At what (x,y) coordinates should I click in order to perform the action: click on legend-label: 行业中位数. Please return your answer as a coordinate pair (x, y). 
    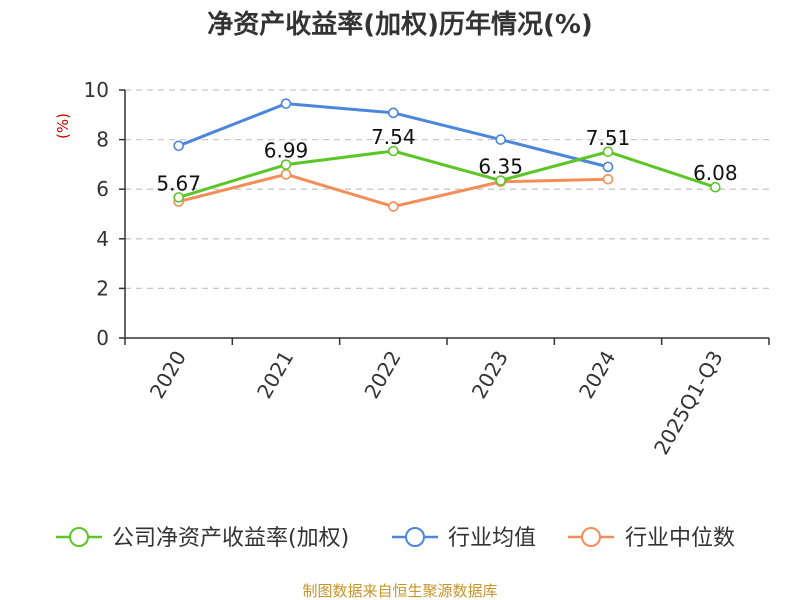
    Looking at the image, I should click on (680, 538).